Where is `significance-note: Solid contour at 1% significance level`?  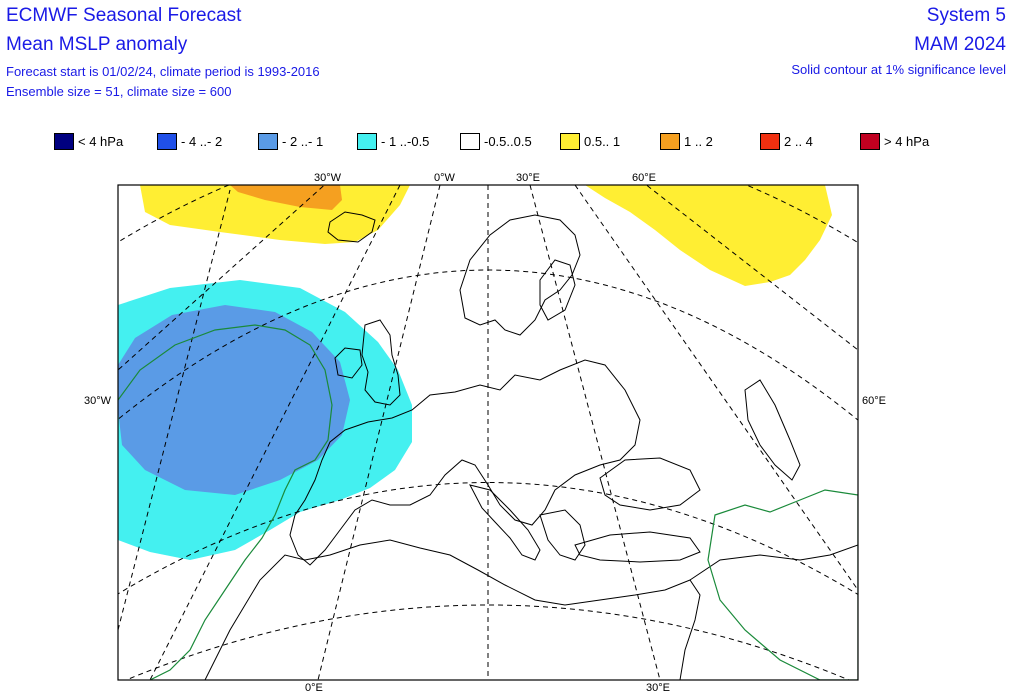 significance-note: Solid contour at 1% significance level is located at coordinates (898, 69).